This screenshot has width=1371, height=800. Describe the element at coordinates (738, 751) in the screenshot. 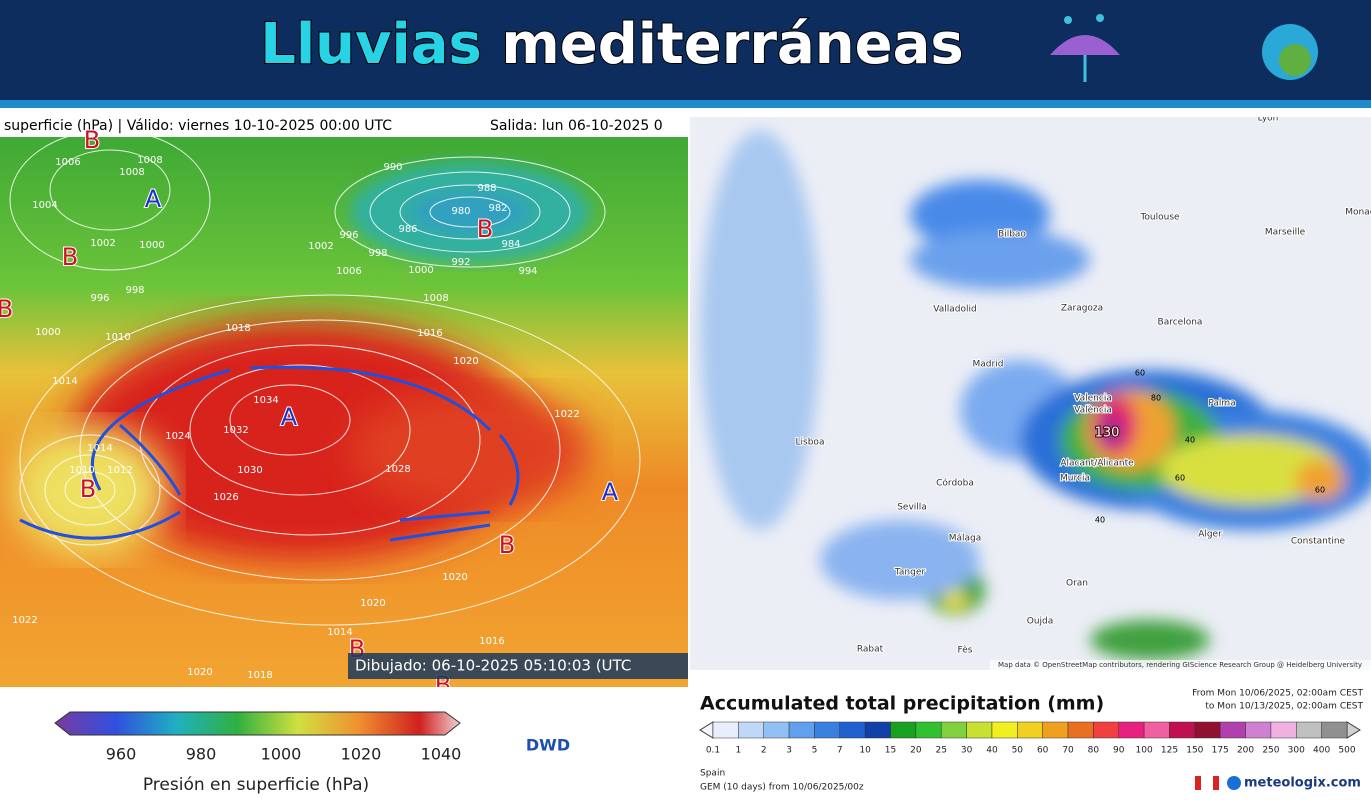

I see `colorbar-tick: 1` at that location.